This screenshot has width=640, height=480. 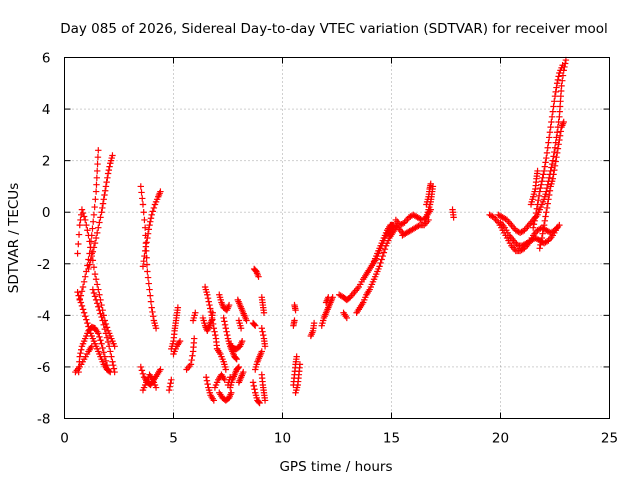 I want to click on x-tick-label: 15, so click(x=391, y=439).